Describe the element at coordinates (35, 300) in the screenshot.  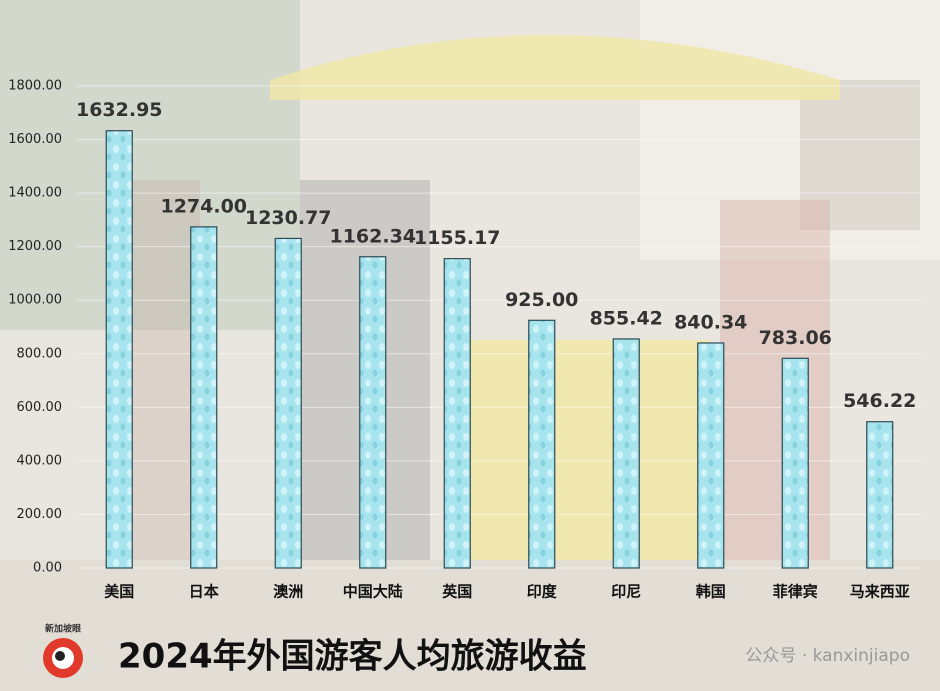
I see `y-tick-label: 1000.00` at that location.